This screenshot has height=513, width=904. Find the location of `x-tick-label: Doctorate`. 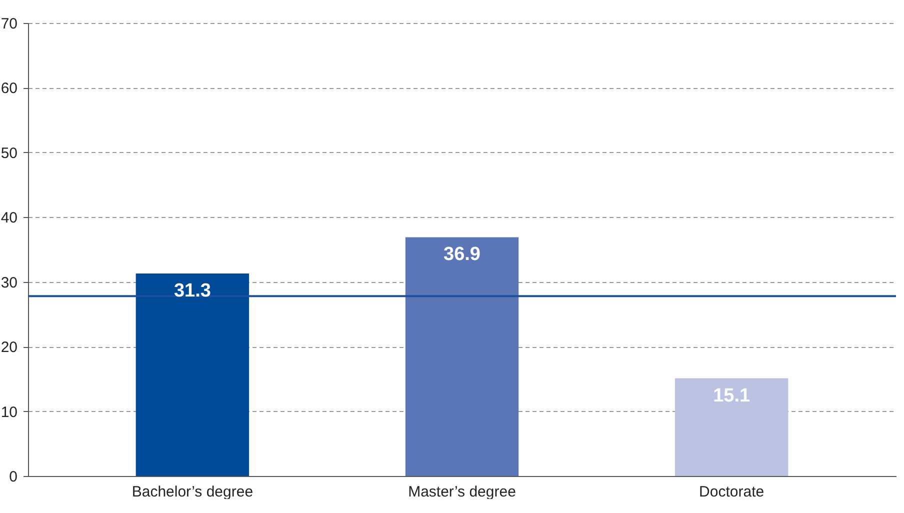

x-tick-label: Doctorate is located at coordinates (731, 492).